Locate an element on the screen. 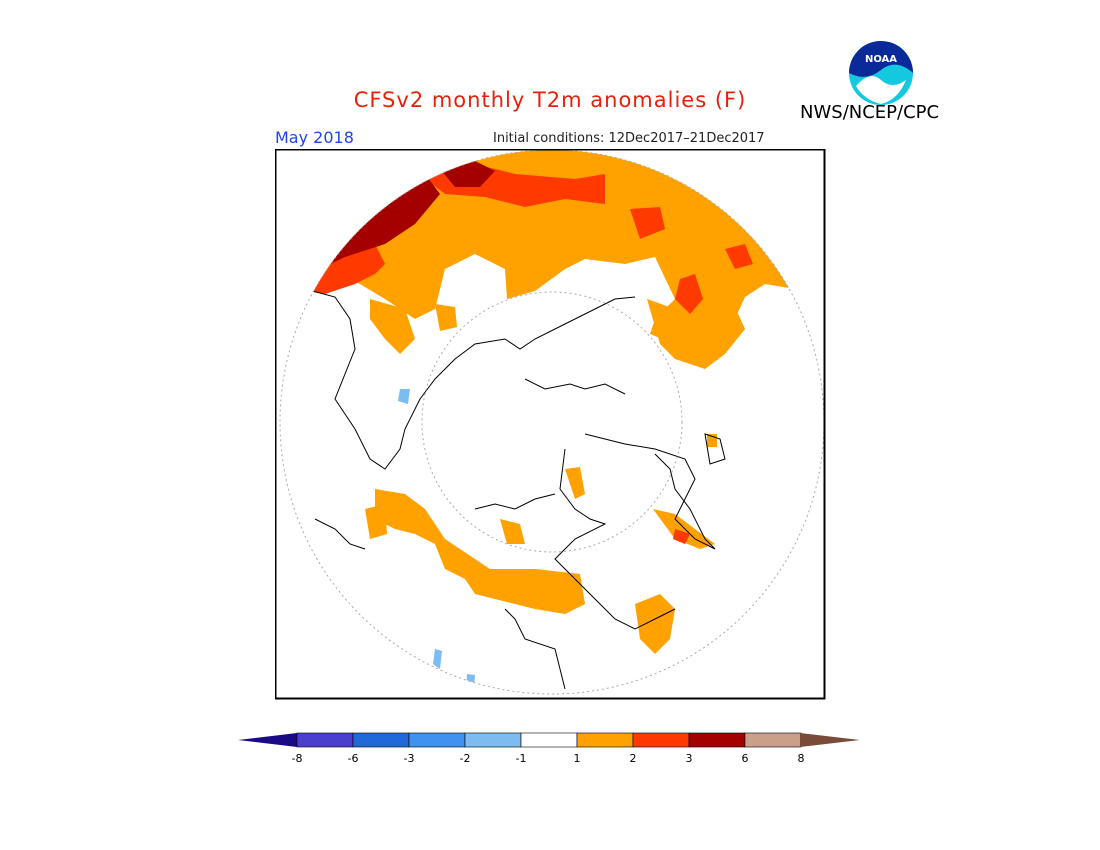 The image size is (1100, 850). latitude-ring is located at coordinates (552, 422).